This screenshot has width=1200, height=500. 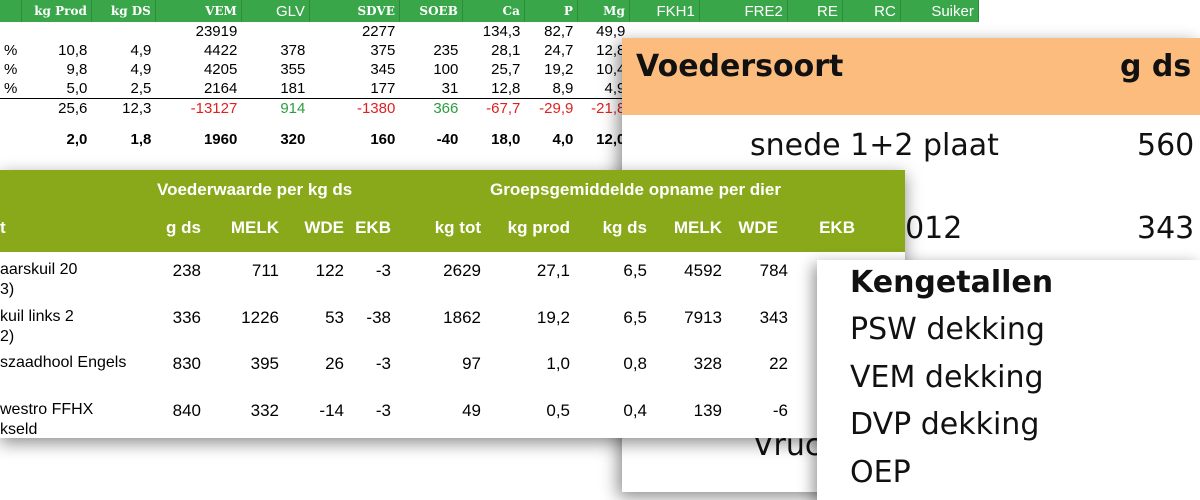 What do you see at coordinates (63, 362) in the screenshot?
I see `feed-name: szaadhool Engels` at bounding box center [63, 362].